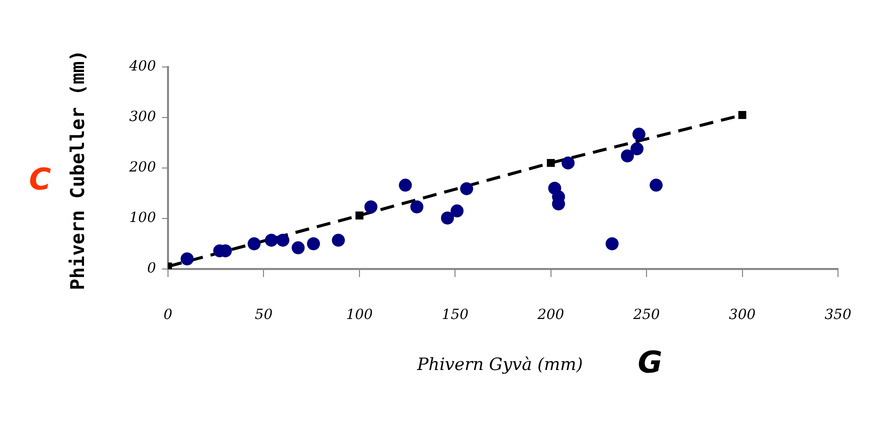 Image resolution: width=883 pixels, height=433 pixels. What do you see at coordinates (168, 315) in the screenshot?
I see `x-tick-label: 0` at bounding box center [168, 315].